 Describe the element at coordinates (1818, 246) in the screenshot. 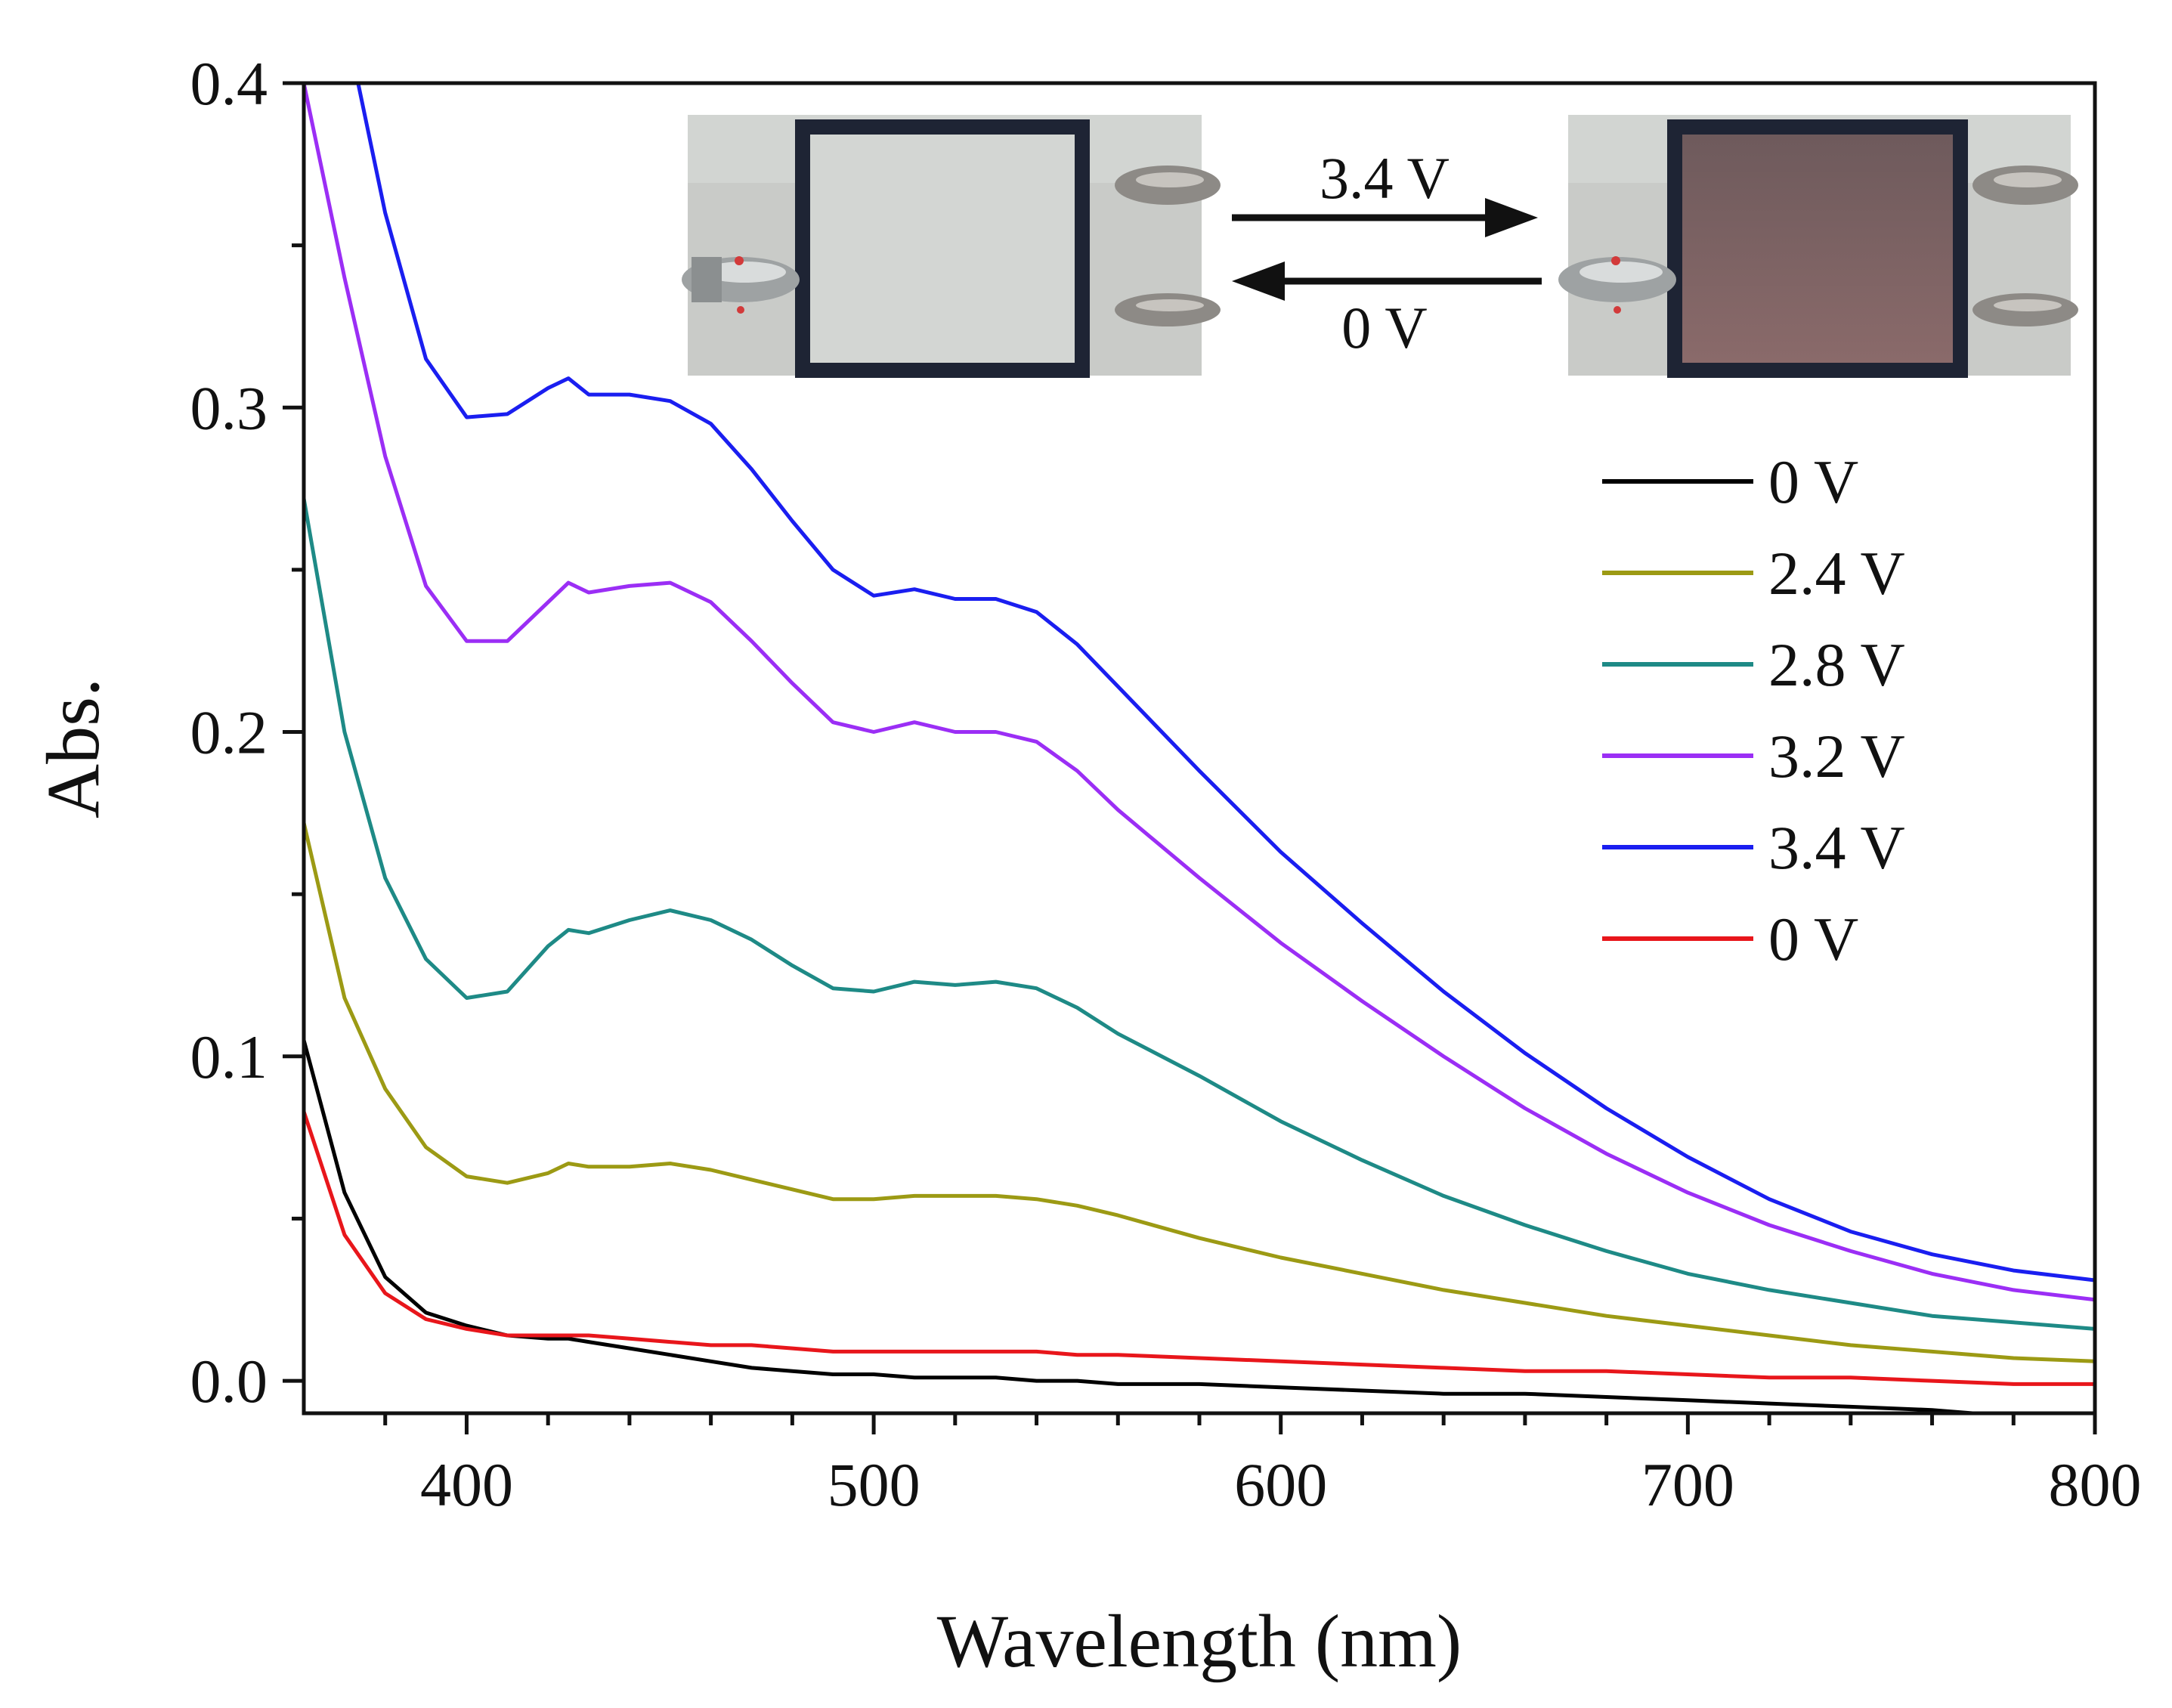

I see `right-device-photo` at that location.